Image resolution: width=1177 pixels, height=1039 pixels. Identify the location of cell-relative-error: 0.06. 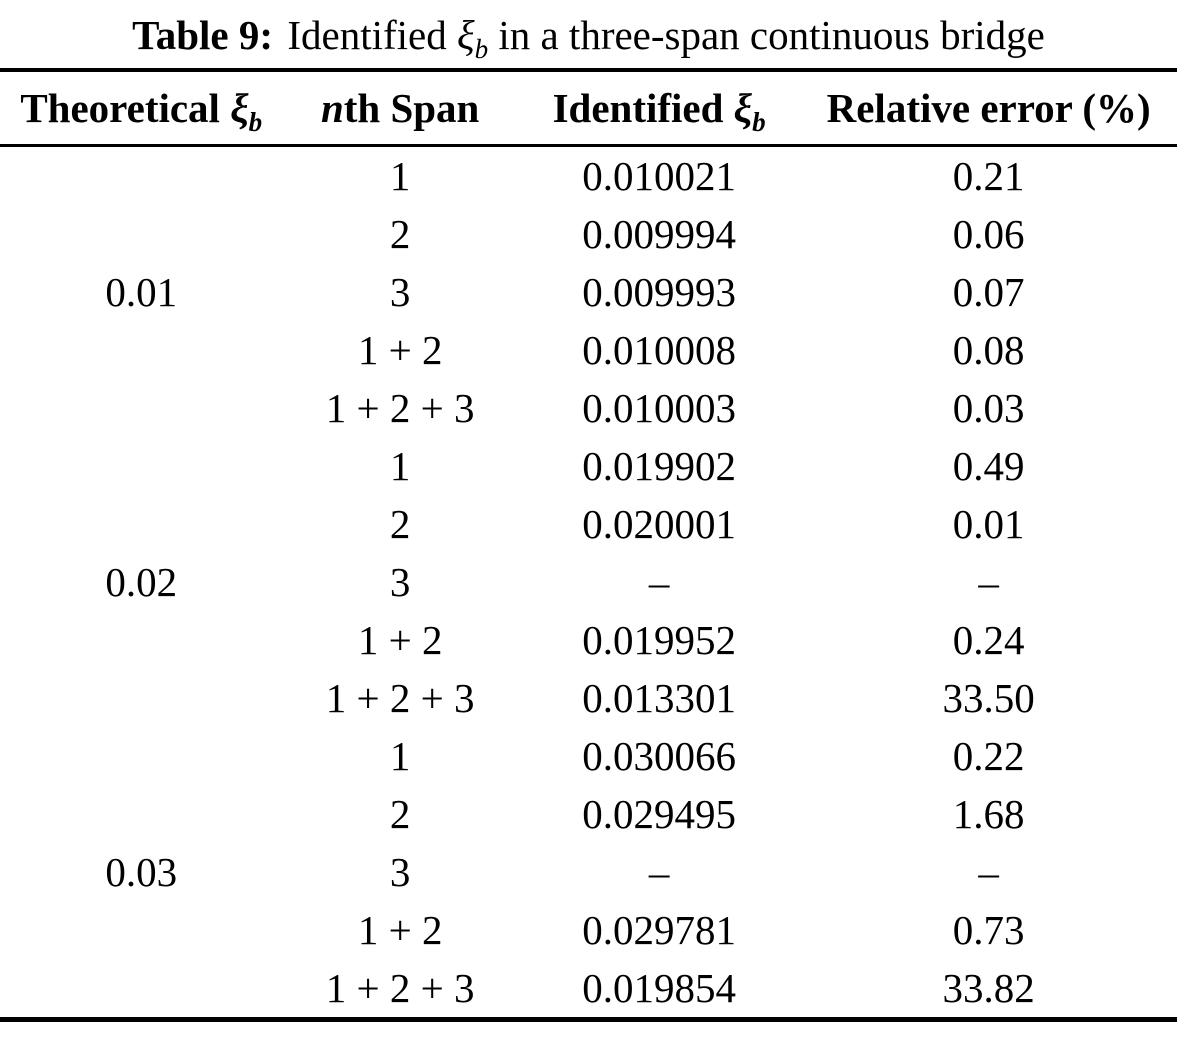
(988, 234).